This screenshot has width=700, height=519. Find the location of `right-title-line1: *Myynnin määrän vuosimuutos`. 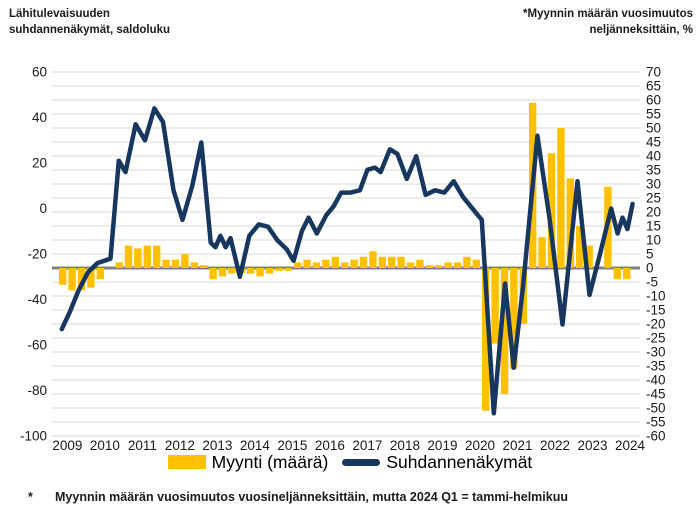

right-title-line1: *Myynnin määrän vuosimuutos is located at coordinates (608, 14).